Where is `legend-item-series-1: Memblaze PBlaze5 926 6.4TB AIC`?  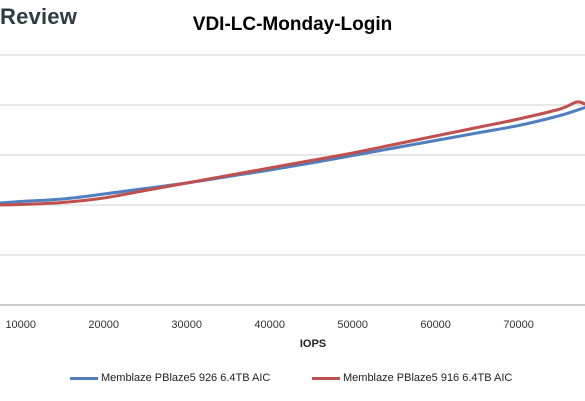
legend-item-series-1: Memblaze PBlaze5 926 6.4TB AIC is located at coordinates (170, 378).